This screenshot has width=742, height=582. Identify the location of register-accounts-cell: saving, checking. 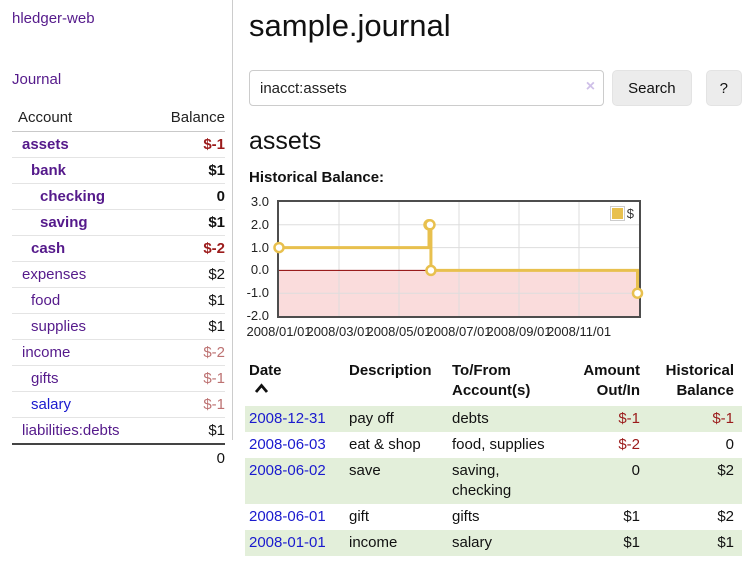
(482, 480).